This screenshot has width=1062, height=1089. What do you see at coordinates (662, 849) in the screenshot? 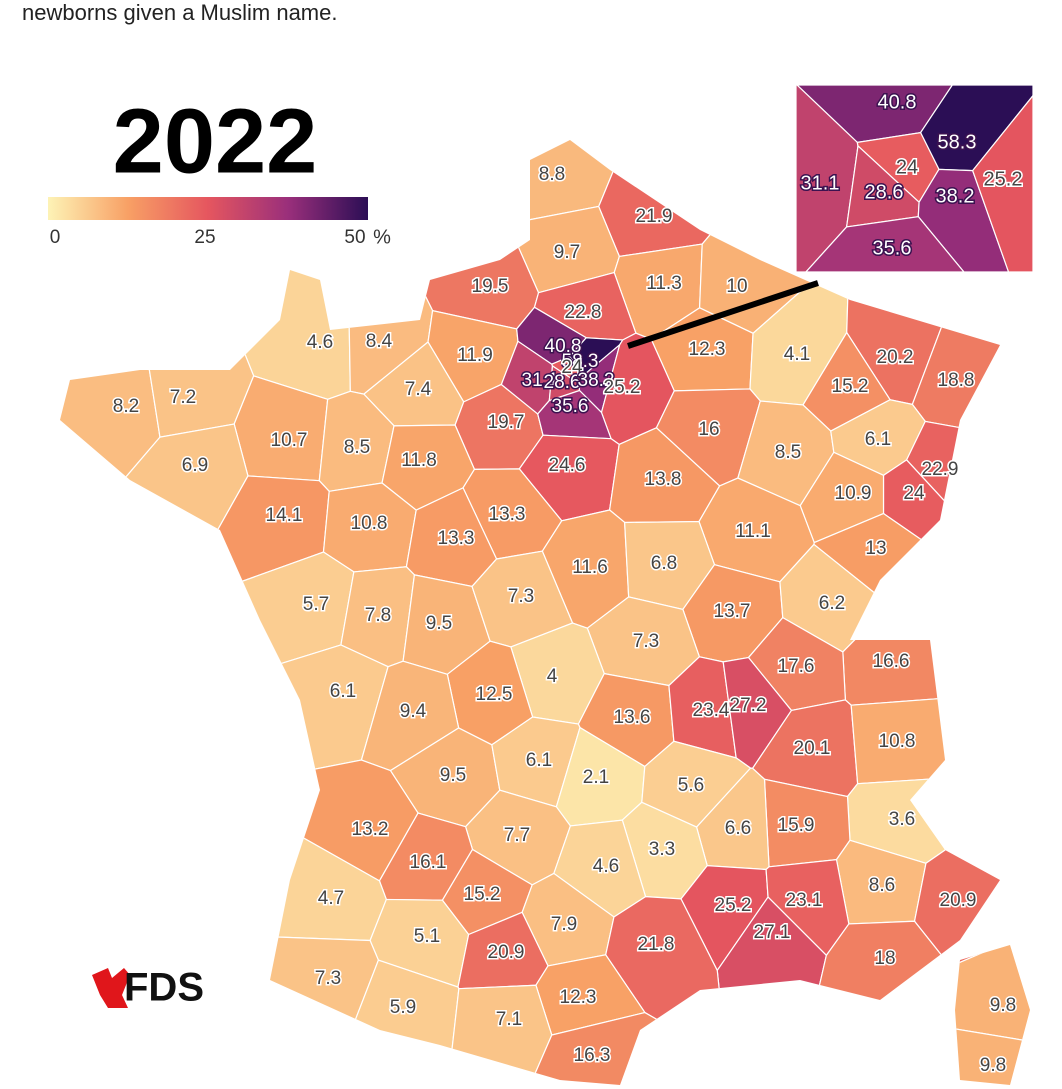
I see `region-label: 3.3` at bounding box center [662, 849].